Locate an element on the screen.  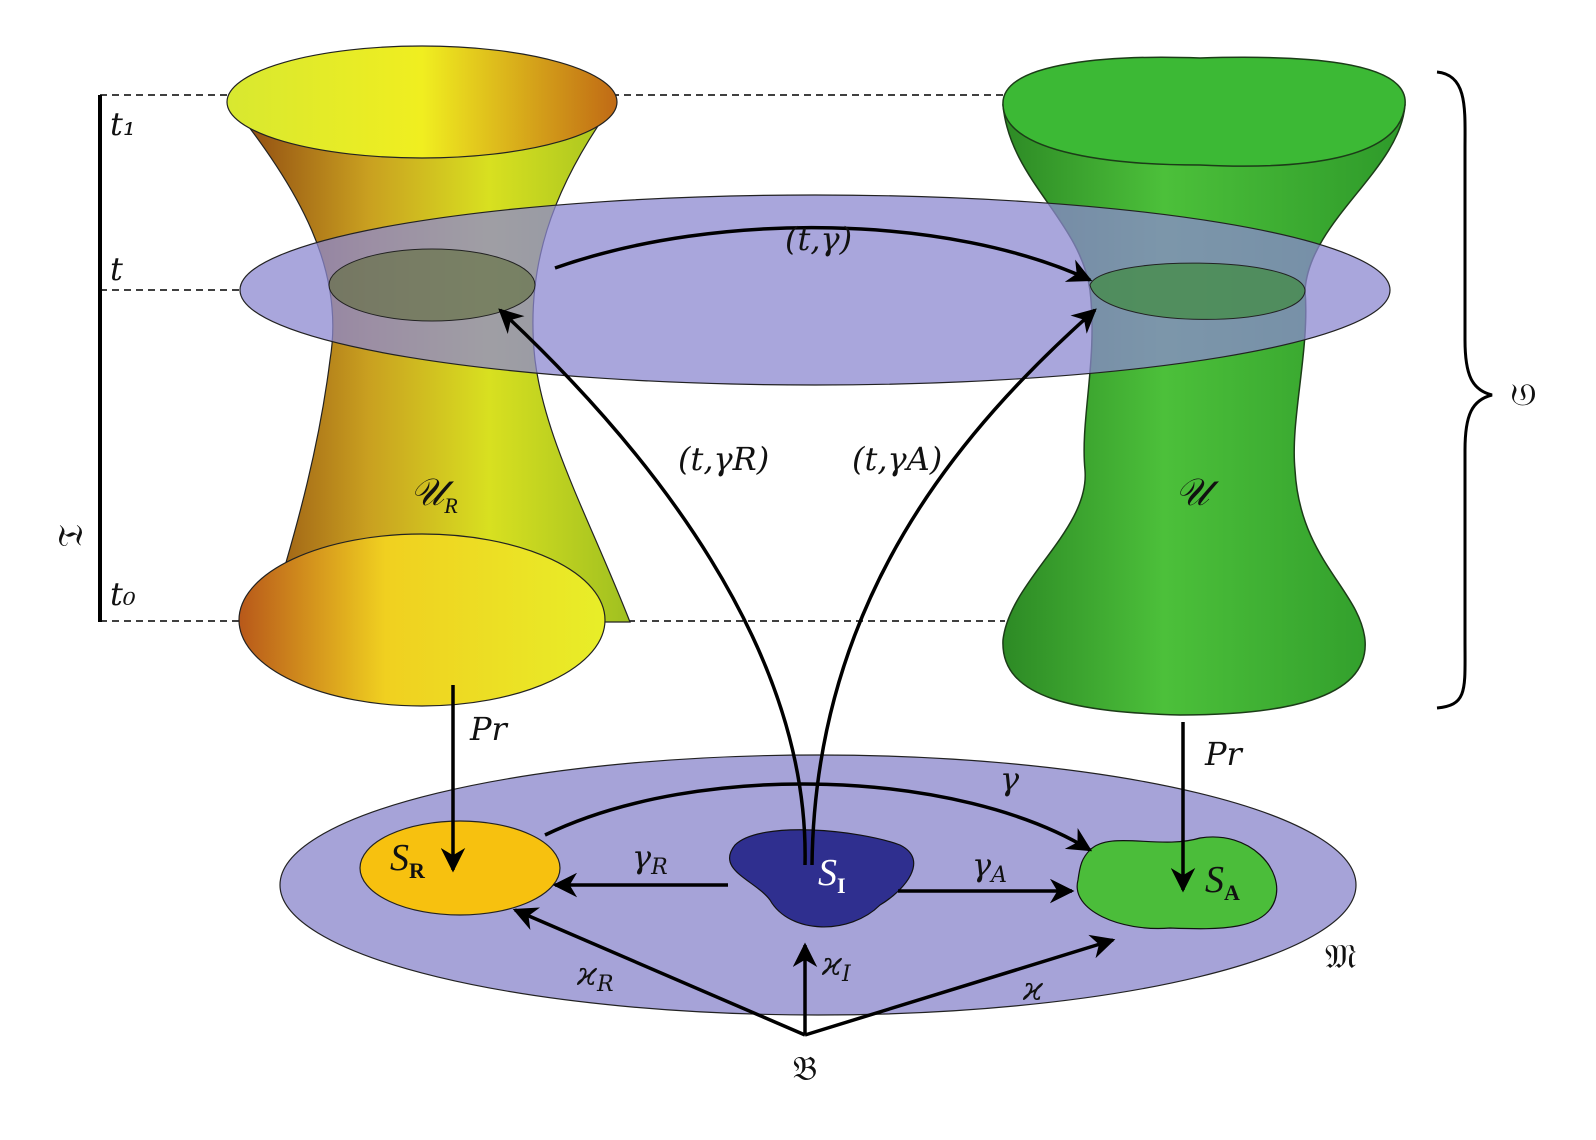
region-S-A is located at coordinates (1177, 883).